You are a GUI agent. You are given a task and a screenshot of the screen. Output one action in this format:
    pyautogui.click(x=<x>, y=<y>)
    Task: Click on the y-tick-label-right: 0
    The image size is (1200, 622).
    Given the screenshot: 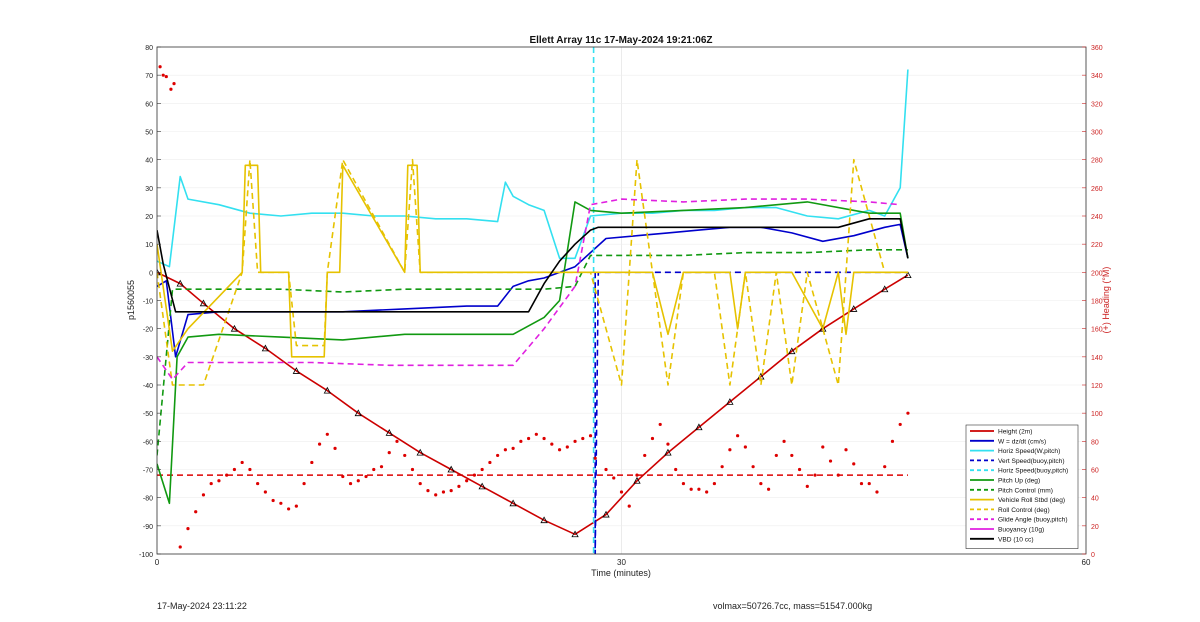 What is the action you would take?
    pyautogui.click(x=1093, y=555)
    